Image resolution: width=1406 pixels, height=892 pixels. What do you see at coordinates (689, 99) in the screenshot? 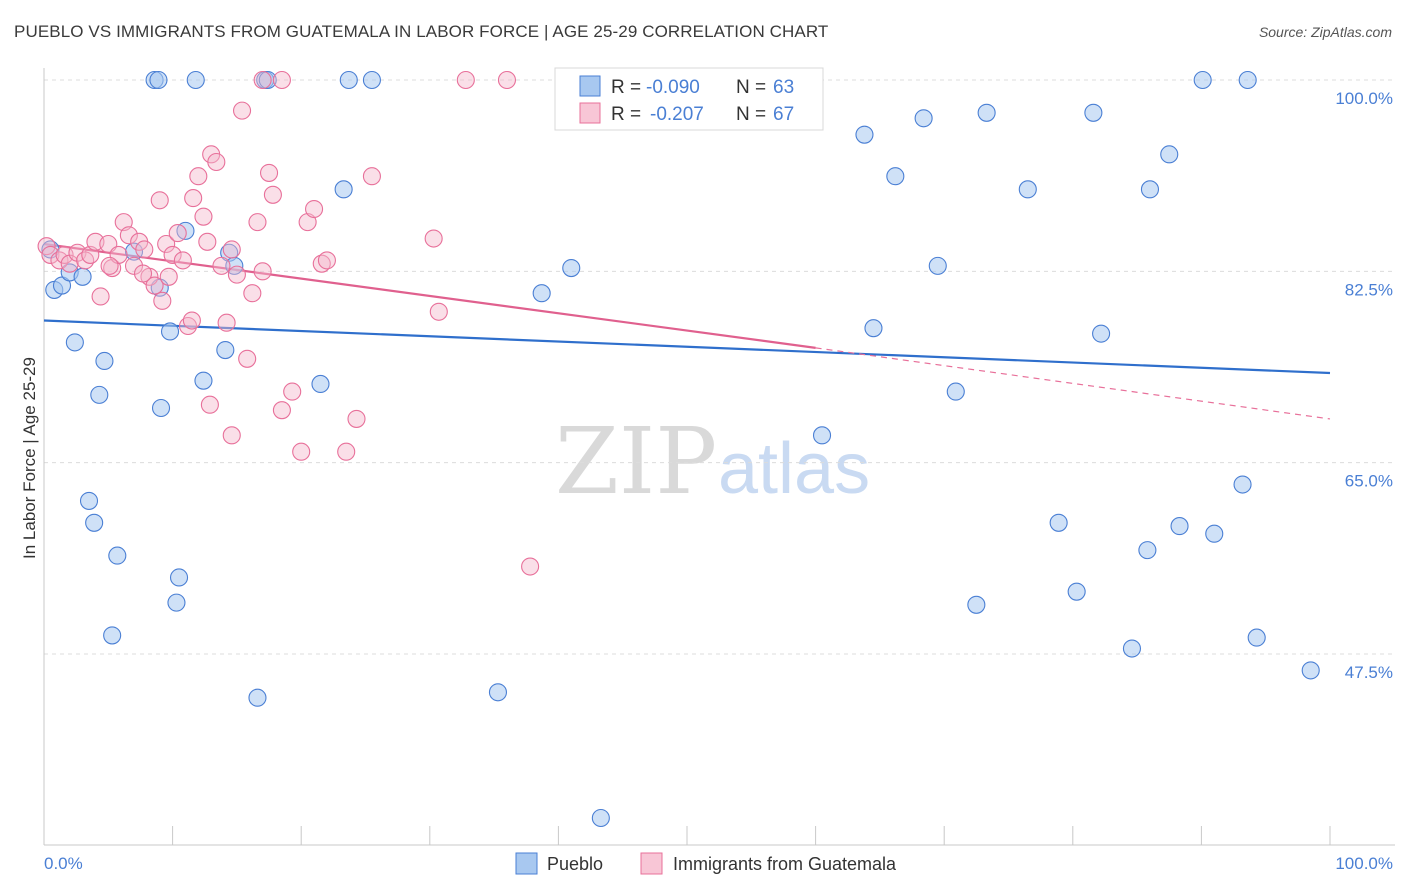
I see `stats-legend: R = -0.090 N = 63 R = -0.207 N = 67` at bounding box center [689, 99].